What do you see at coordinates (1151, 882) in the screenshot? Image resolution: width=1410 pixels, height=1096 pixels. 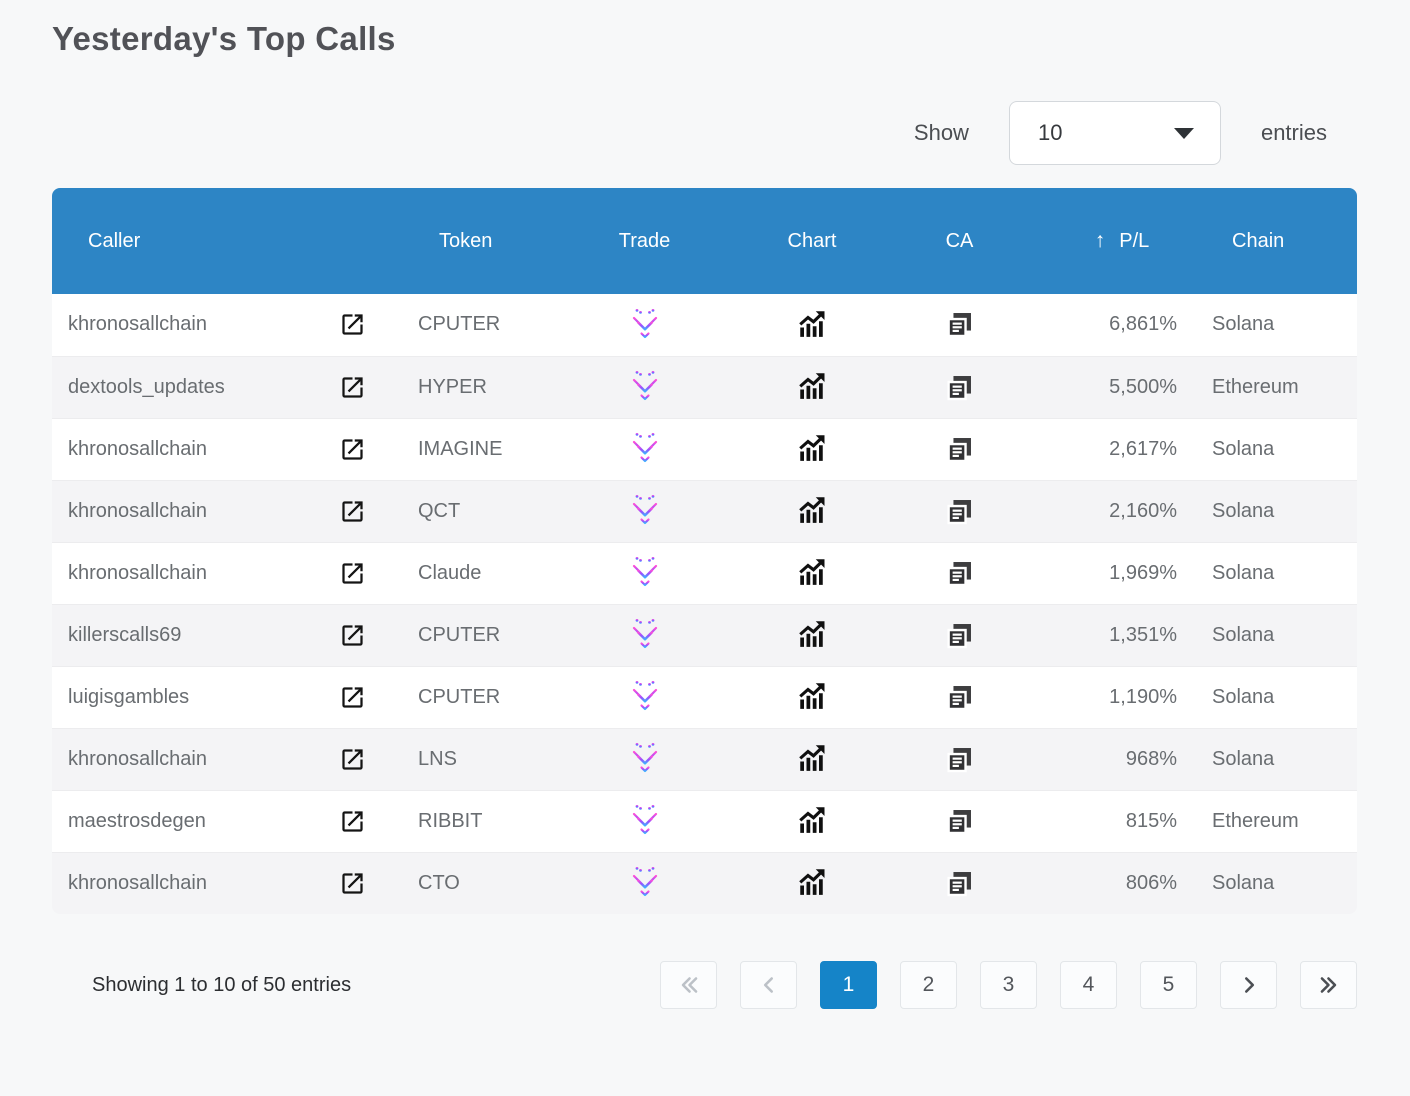 I see `pl-value: 806%` at bounding box center [1151, 882].